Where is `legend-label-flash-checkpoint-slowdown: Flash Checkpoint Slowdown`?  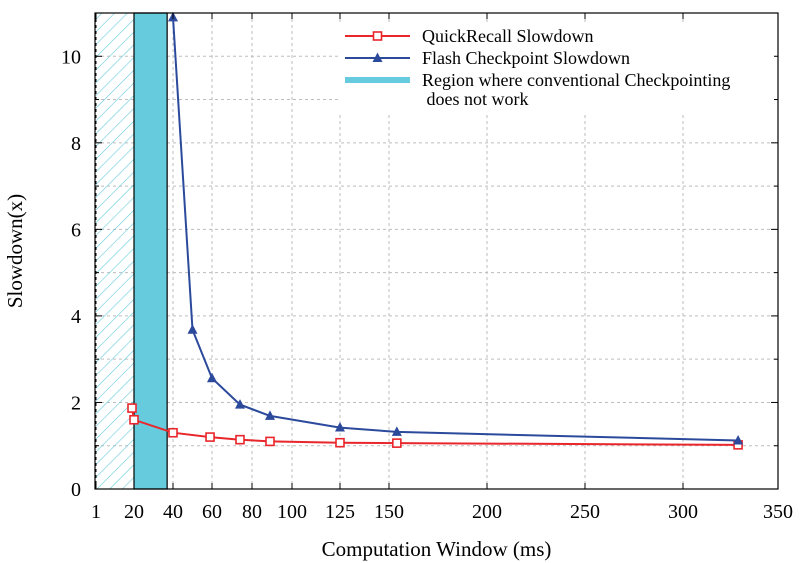 legend-label-flash-checkpoint-slowdown: Flash Checkpoint Slowdown is located at coordinates (526, 58).